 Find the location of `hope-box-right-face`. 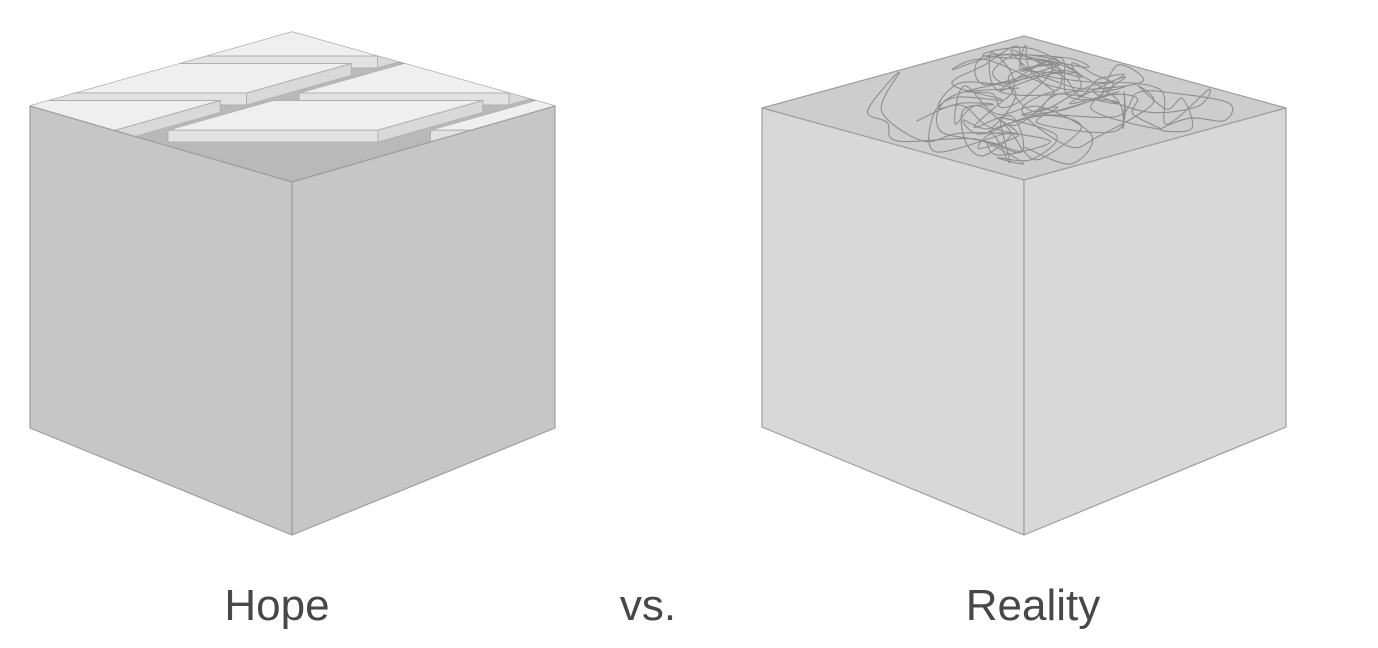

hope-box-right-face is located at coordinates (423, 320).